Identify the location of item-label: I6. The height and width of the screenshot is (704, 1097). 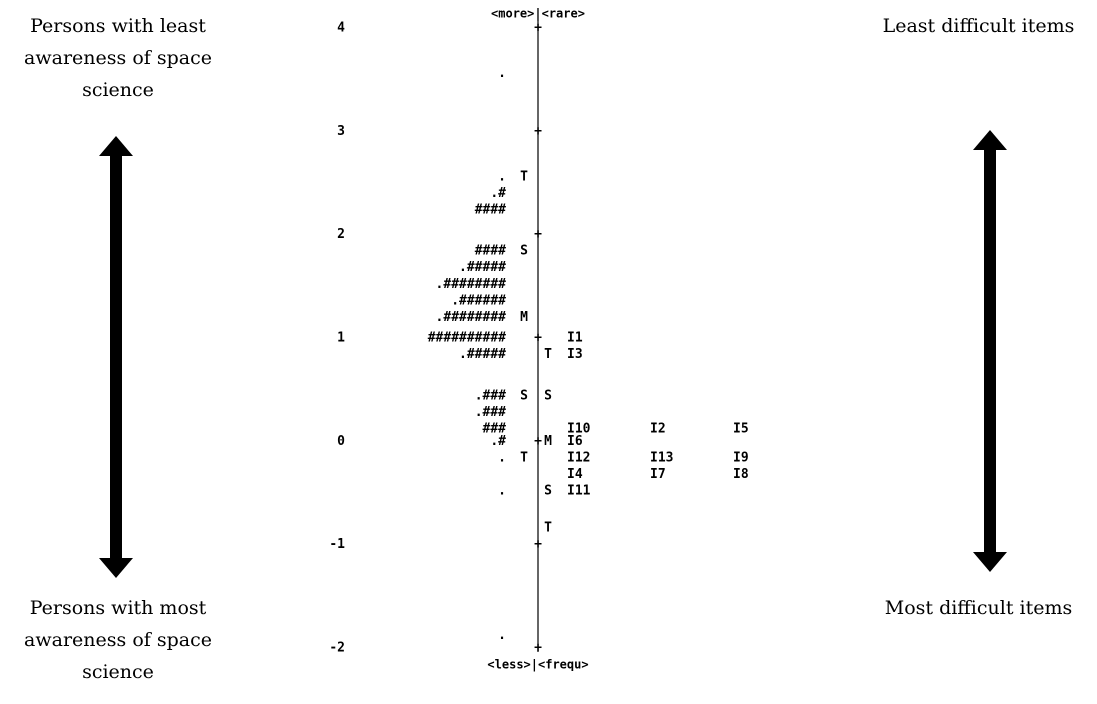
(575, 441).